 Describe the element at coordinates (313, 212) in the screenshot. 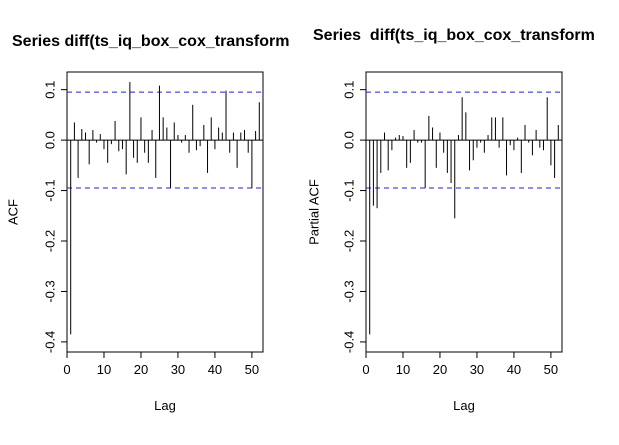

I see `y-axis-label: Partial ACF` at that location.